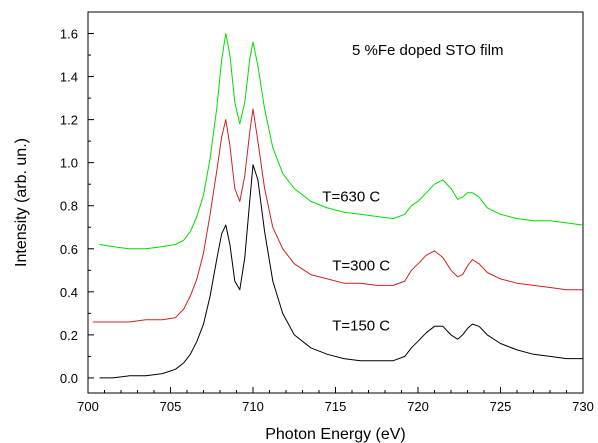 Image resolution: width=598 pixels, height=443 pixels. Describe the element at coordinates (583, 406) in the screenshot. I see `x-tick-label: 730` at that location.